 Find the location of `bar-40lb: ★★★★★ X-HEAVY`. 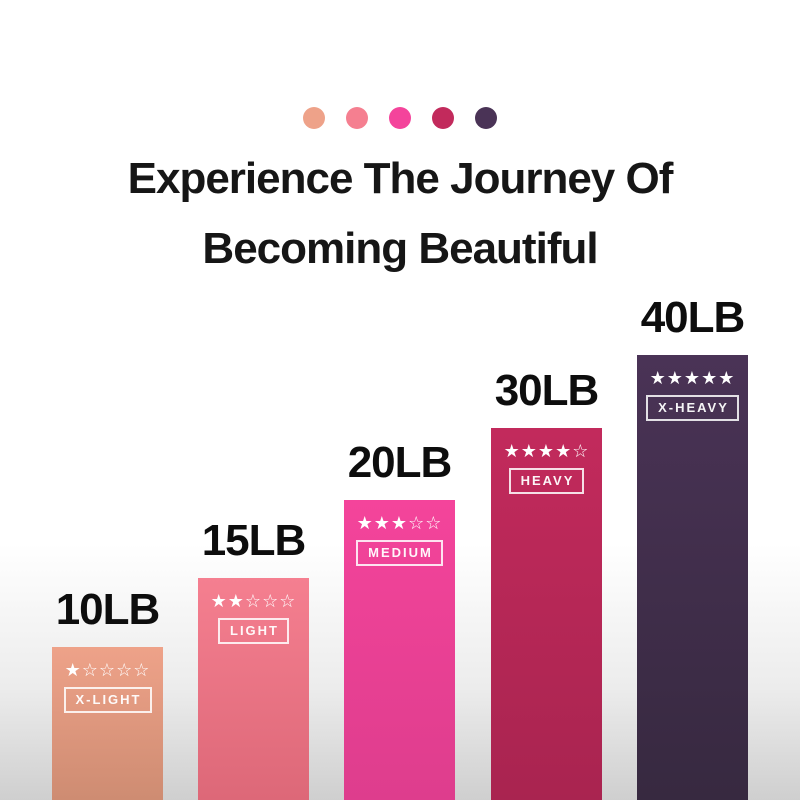

bar-40lb: ★★★★★ X-HEAVY is located at coordinates (692, 577).